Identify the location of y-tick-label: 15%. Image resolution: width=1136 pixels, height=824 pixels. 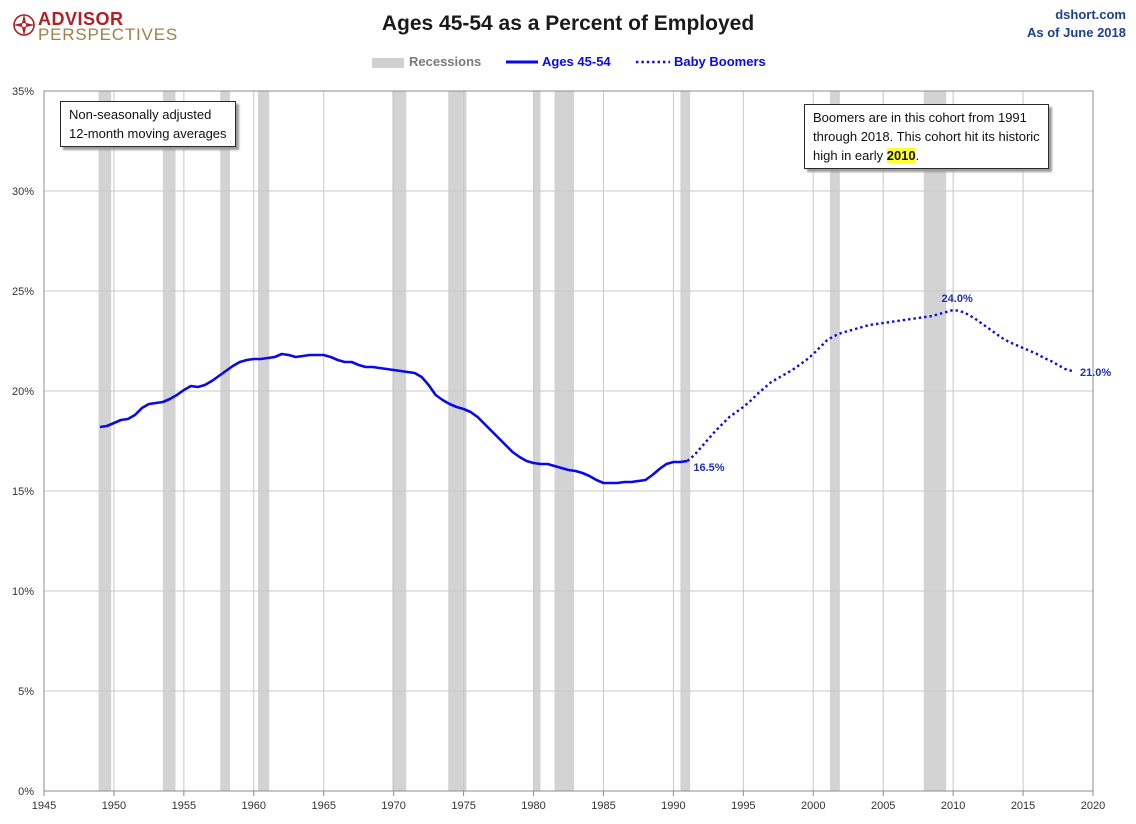
(23, 492).